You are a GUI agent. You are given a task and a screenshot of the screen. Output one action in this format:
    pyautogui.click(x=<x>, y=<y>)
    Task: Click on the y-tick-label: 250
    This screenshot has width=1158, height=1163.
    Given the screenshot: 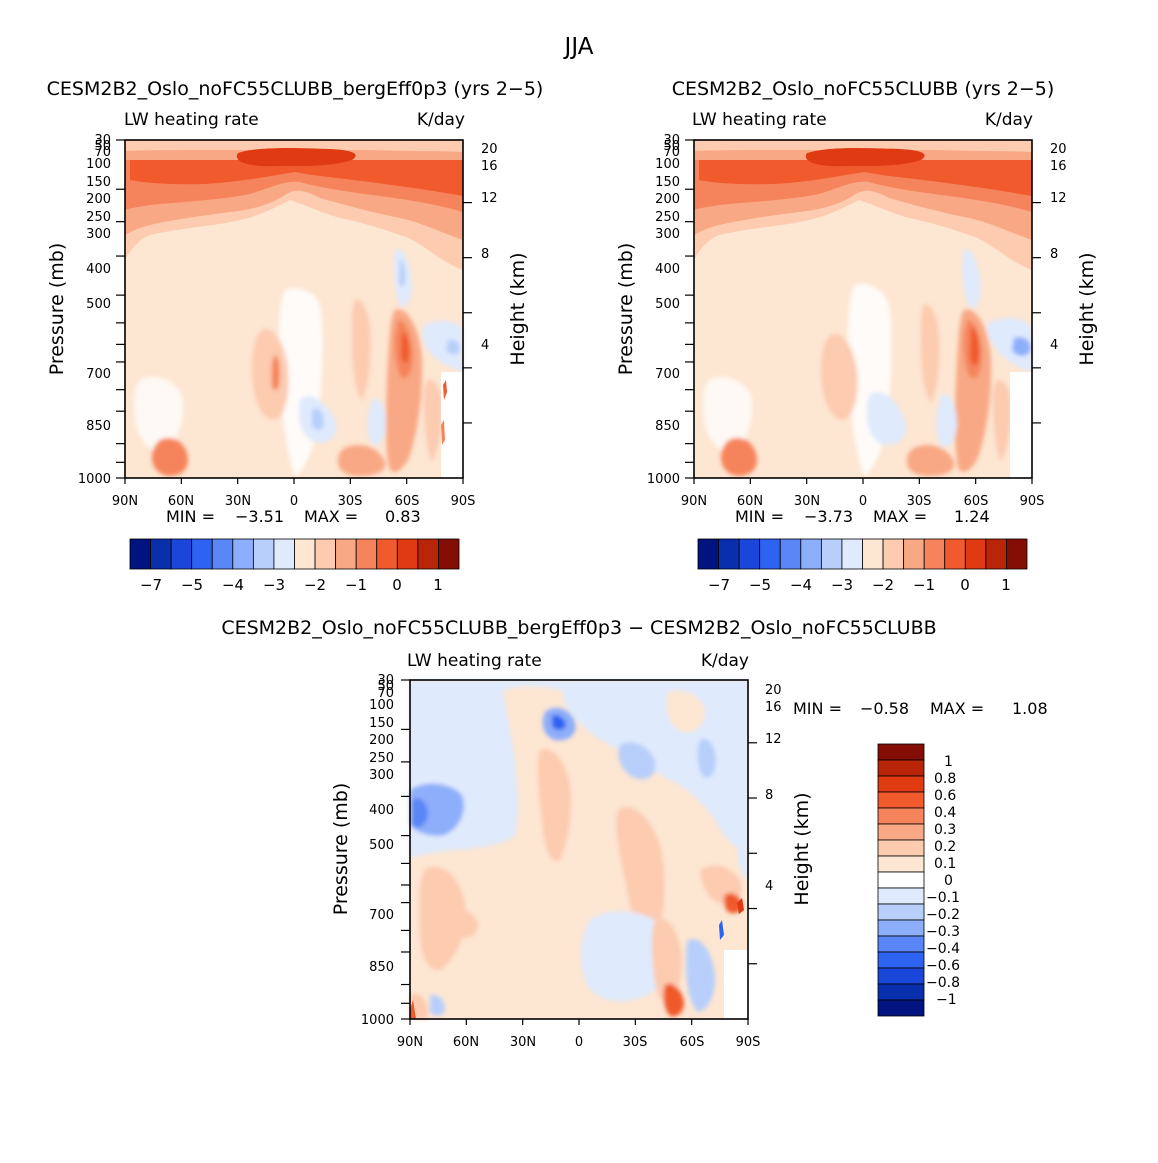 What is the action you would take?
    pyautogui.click(x=381, y=758)
    